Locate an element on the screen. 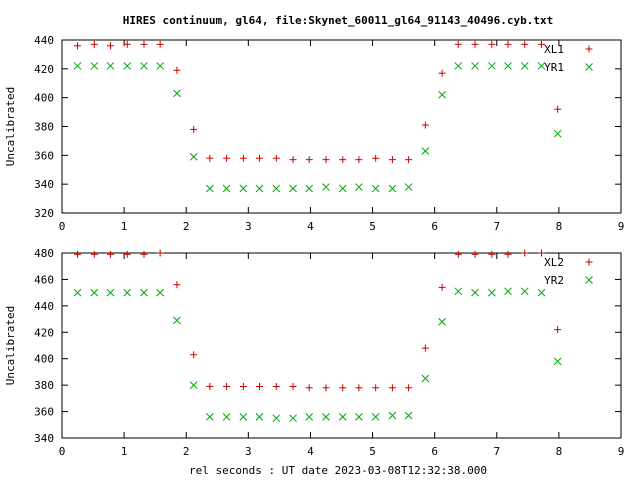 This screenshot has width=640, height=485. x-tick-label: 7 is located at coordinates (496, 451).